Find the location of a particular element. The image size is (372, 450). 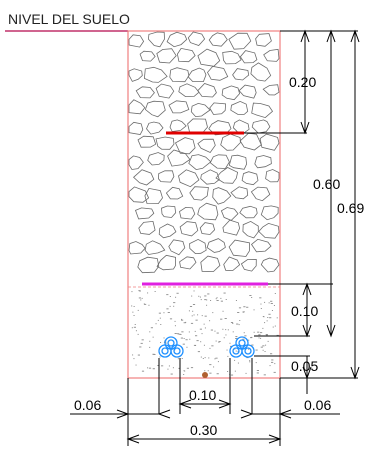

conduit-bundle-right is located at coordinates (242, 347).